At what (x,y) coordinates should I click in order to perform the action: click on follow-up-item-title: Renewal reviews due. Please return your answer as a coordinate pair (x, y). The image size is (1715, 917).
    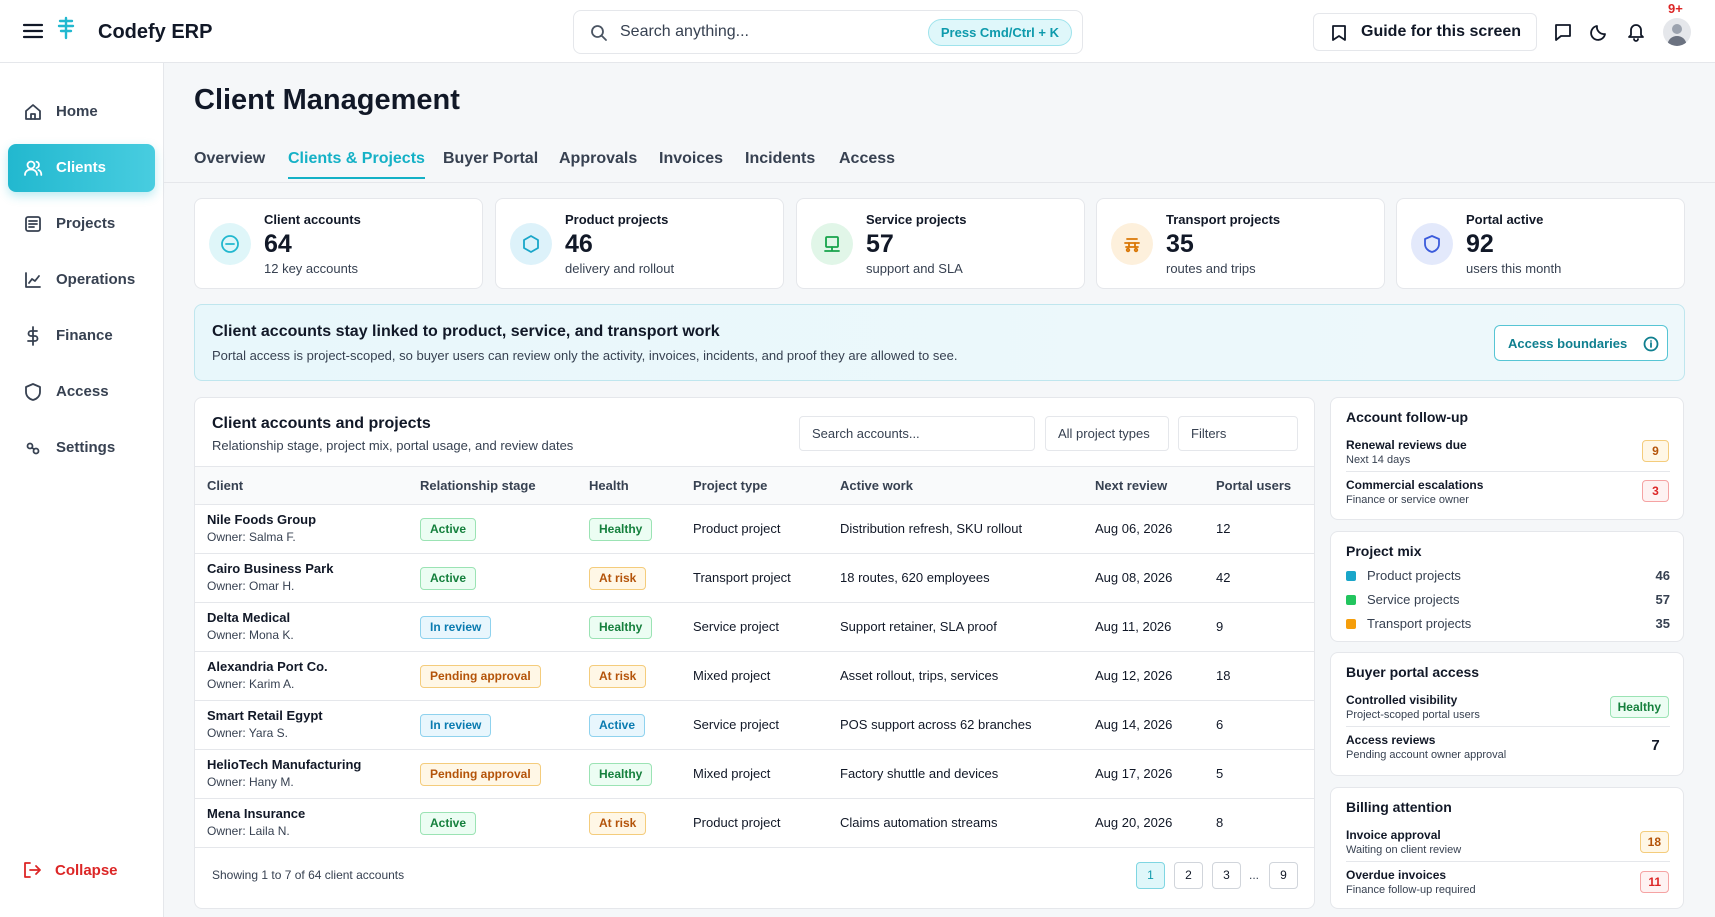
    Looking at the image, I should click on (1406, 445).